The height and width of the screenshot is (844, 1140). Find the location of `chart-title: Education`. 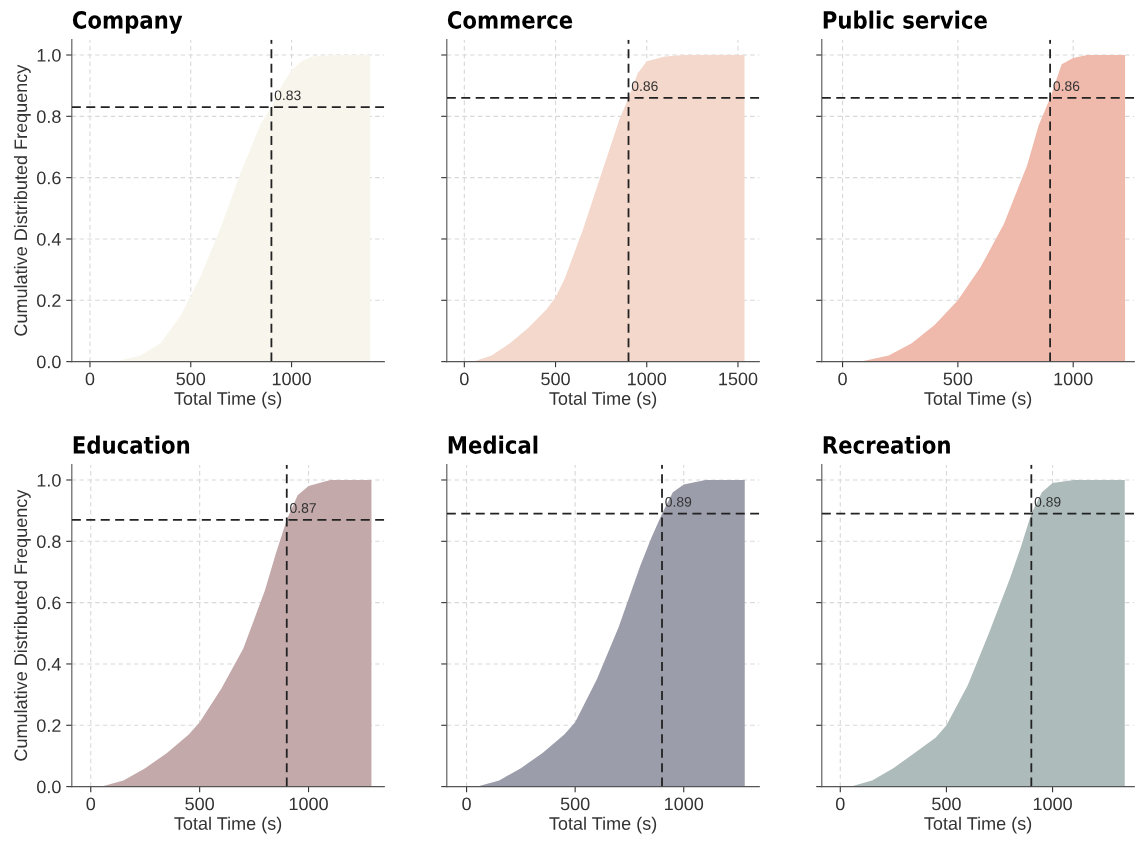

chart-title: Education is located at coordinates (131, 444).